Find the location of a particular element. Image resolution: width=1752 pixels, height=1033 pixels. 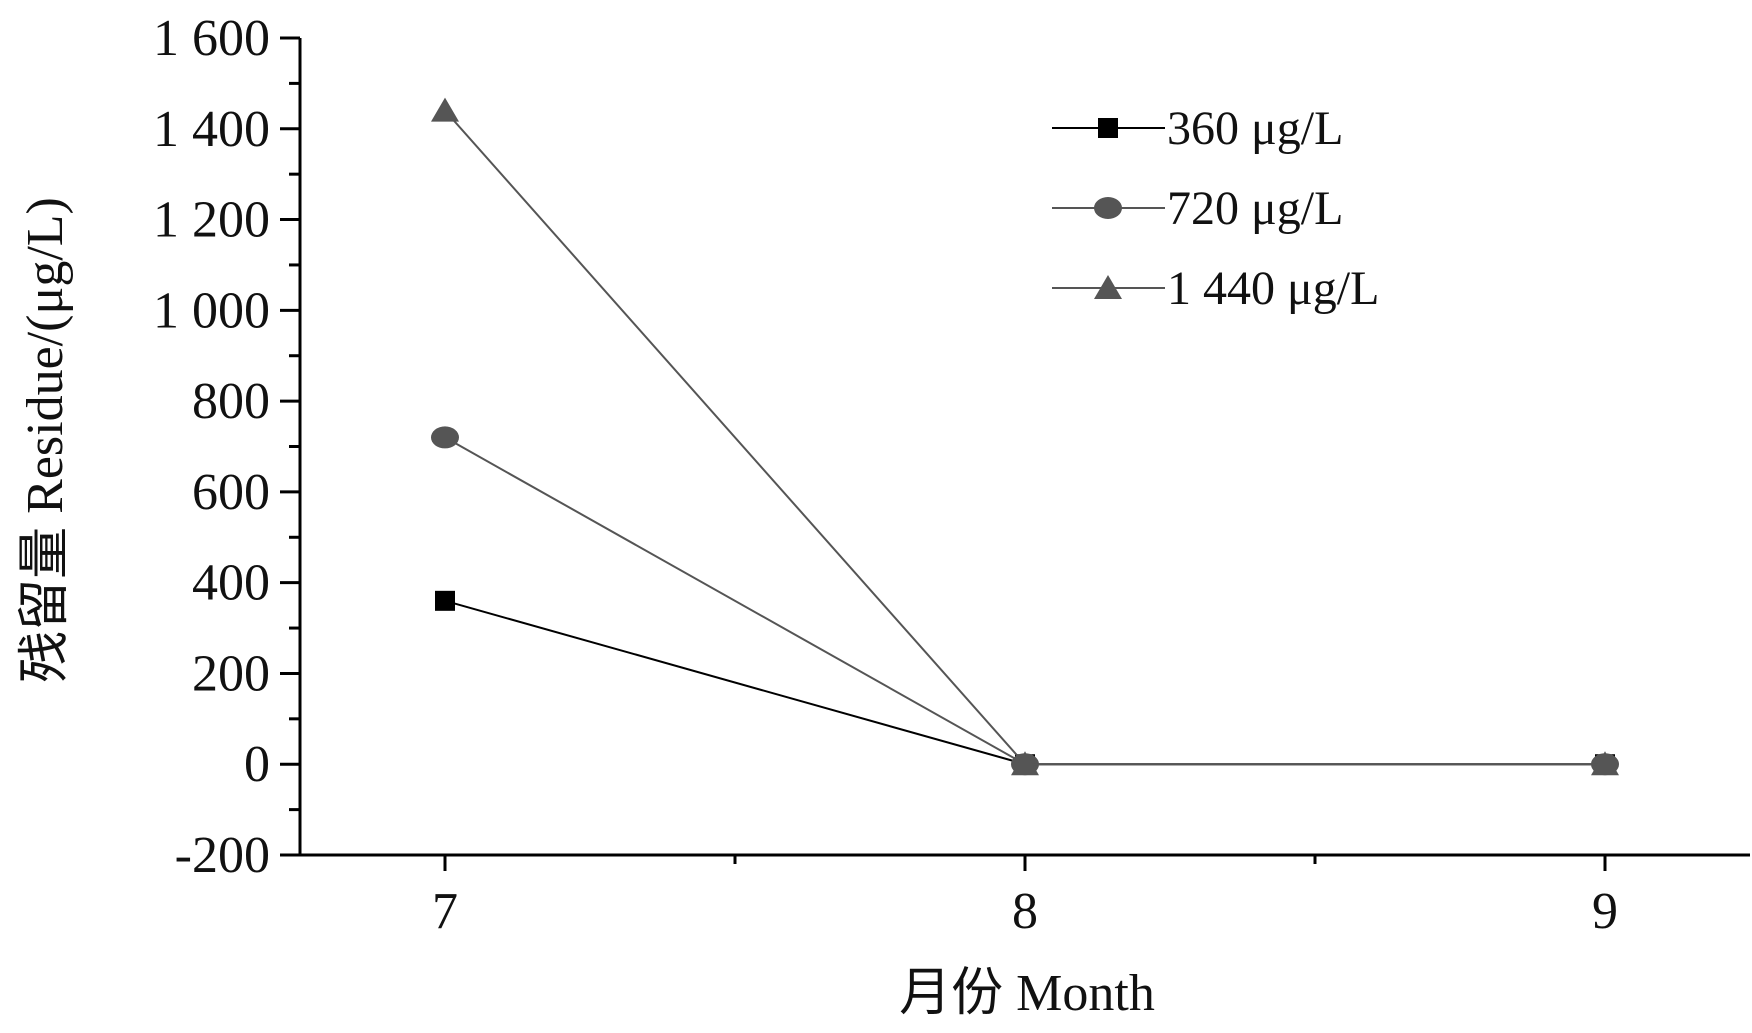

y-tick-label: 800 is located at coordinates (231, 401).